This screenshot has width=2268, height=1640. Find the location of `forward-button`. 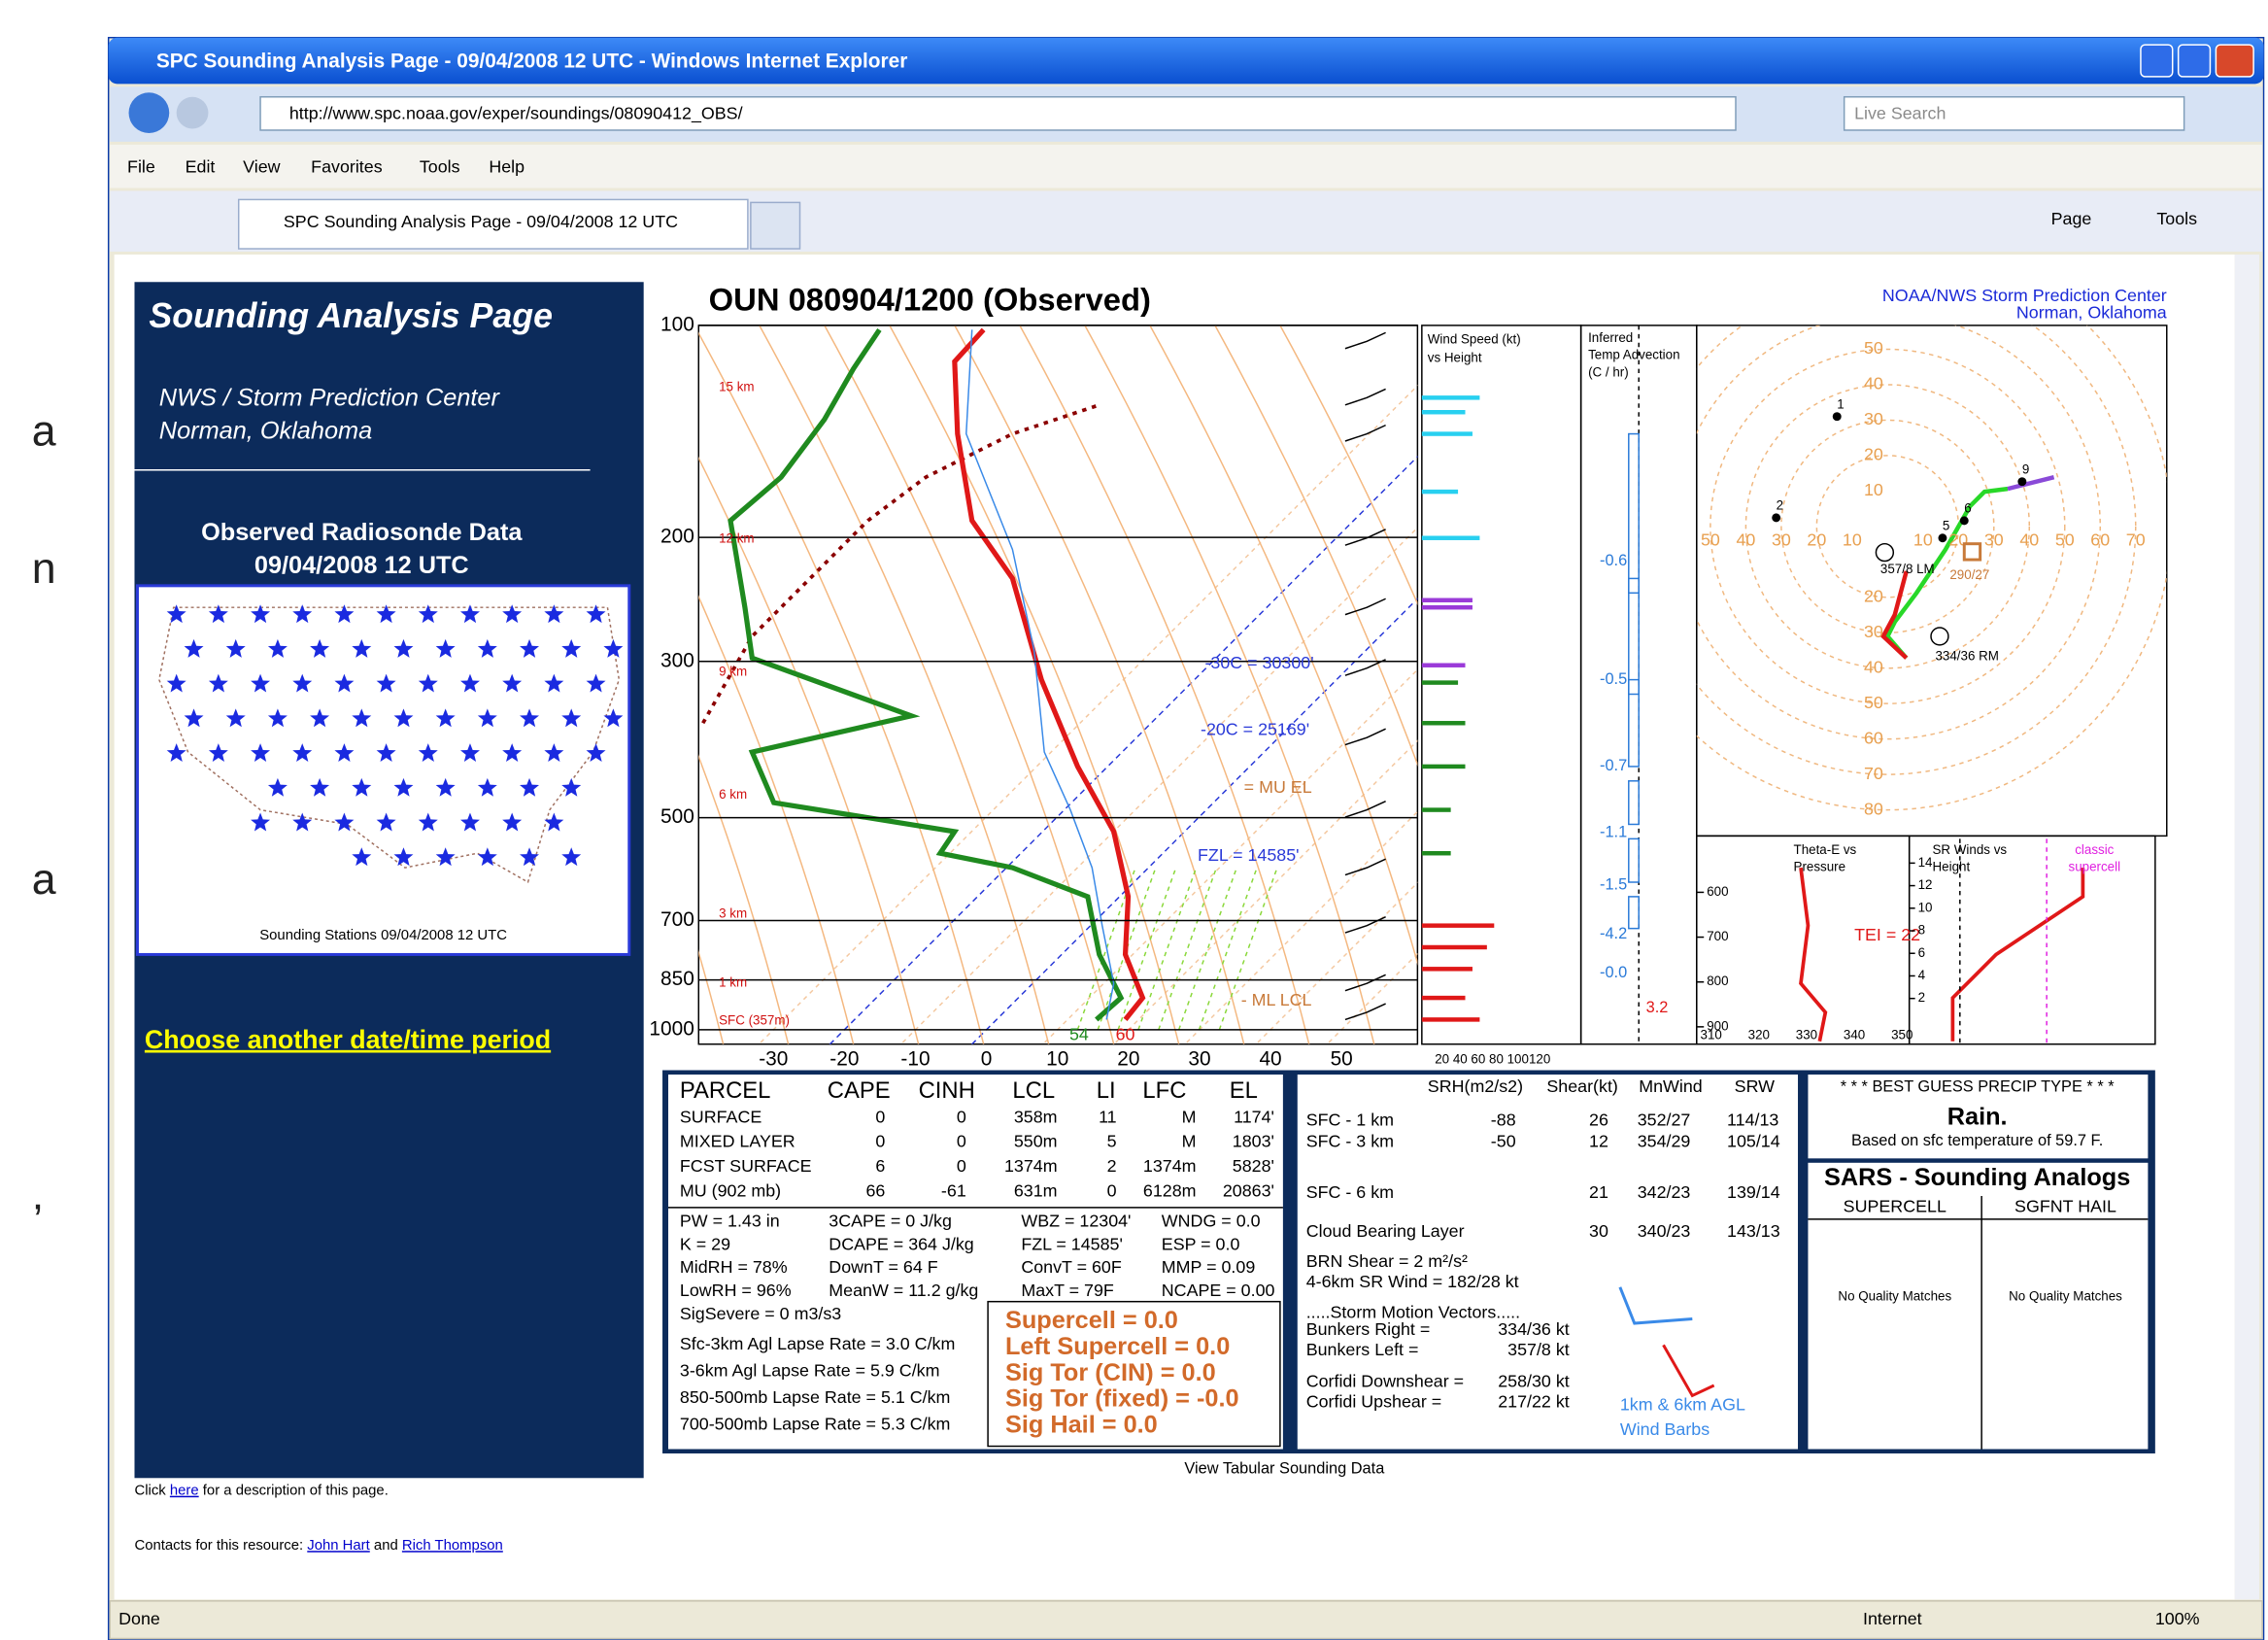

forward-button is located at coordinates (193, 113).